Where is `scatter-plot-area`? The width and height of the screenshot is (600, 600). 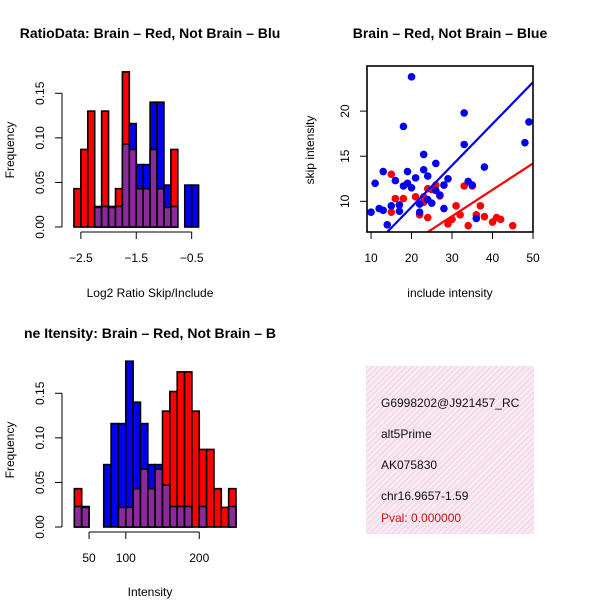
scatter-plot-area is located at coordinates (450, 152).